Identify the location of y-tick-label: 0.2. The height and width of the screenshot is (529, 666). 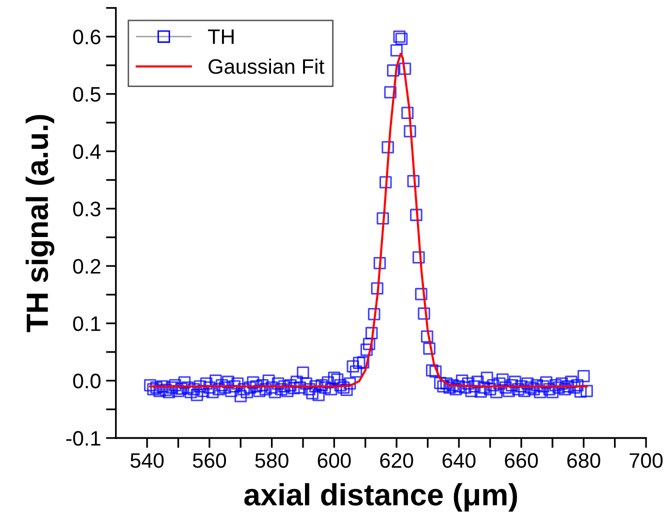
(86, 266).